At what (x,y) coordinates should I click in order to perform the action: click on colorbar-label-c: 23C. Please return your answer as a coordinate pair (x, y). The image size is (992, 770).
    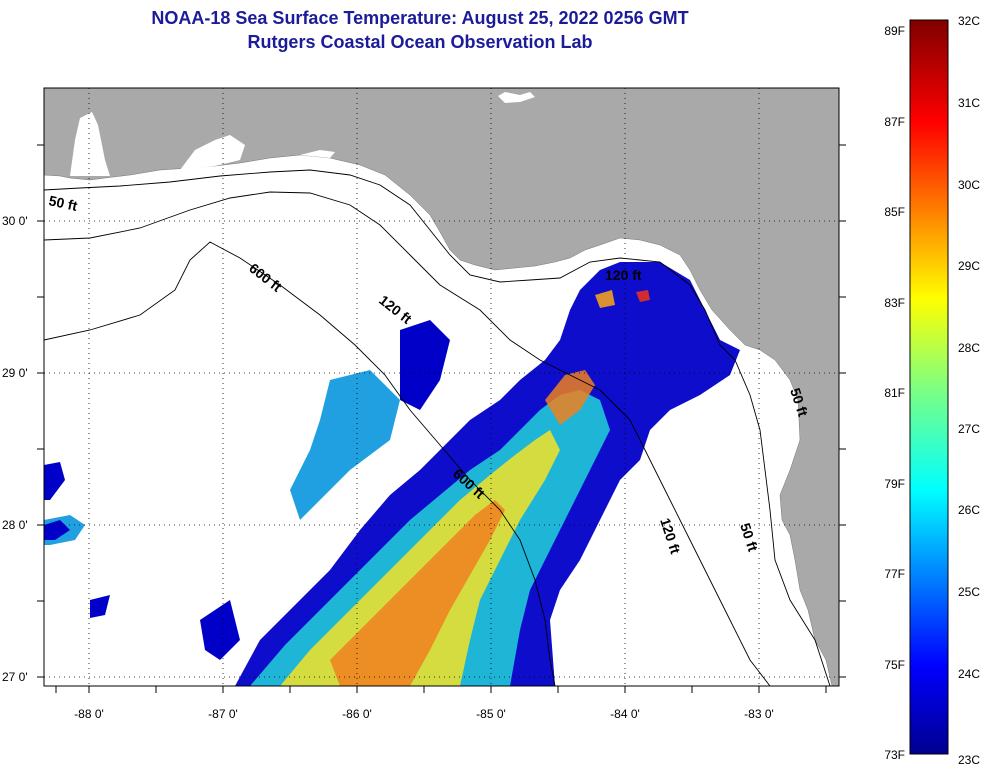
    Looking at the image, I should click on (969, 760).